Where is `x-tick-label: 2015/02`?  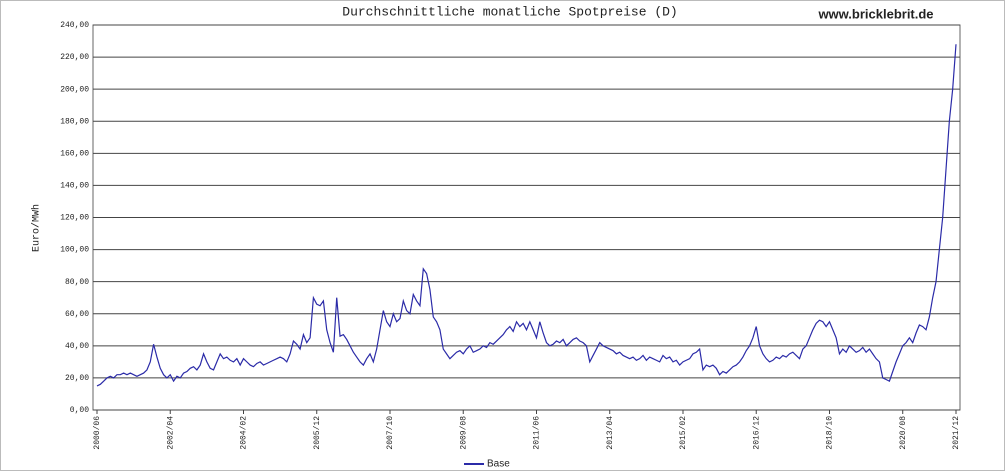 x-tick-label: 2015/02 is located at coordinates (683, 433).